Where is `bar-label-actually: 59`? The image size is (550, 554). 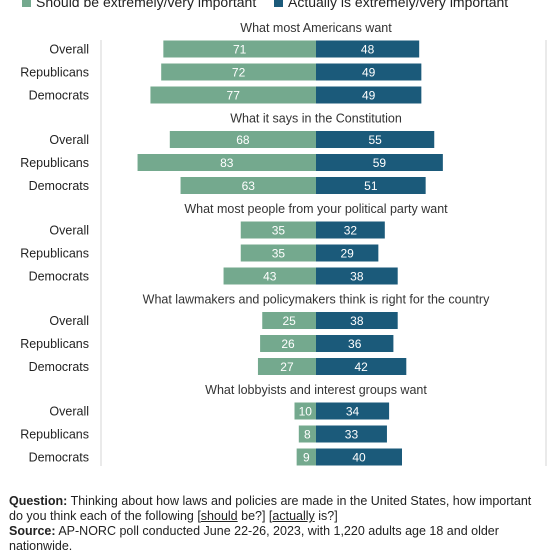
bar-label-actually: 59 is located at coordinates (380, 163).